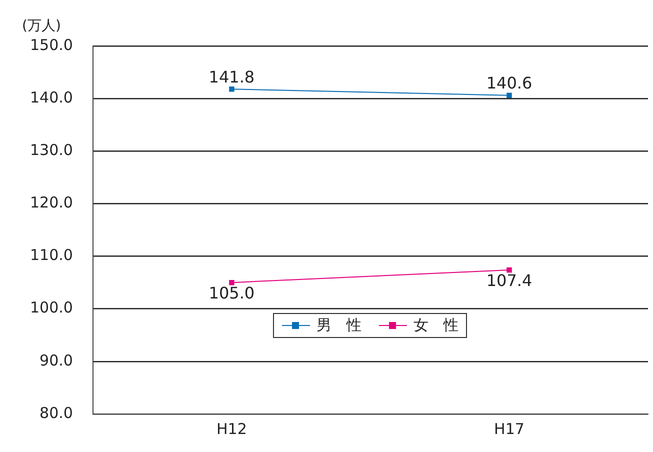  Describe the element at coordinates (51, 307) in the screenshot. I see `y-tick-label: 100.0` at that location.